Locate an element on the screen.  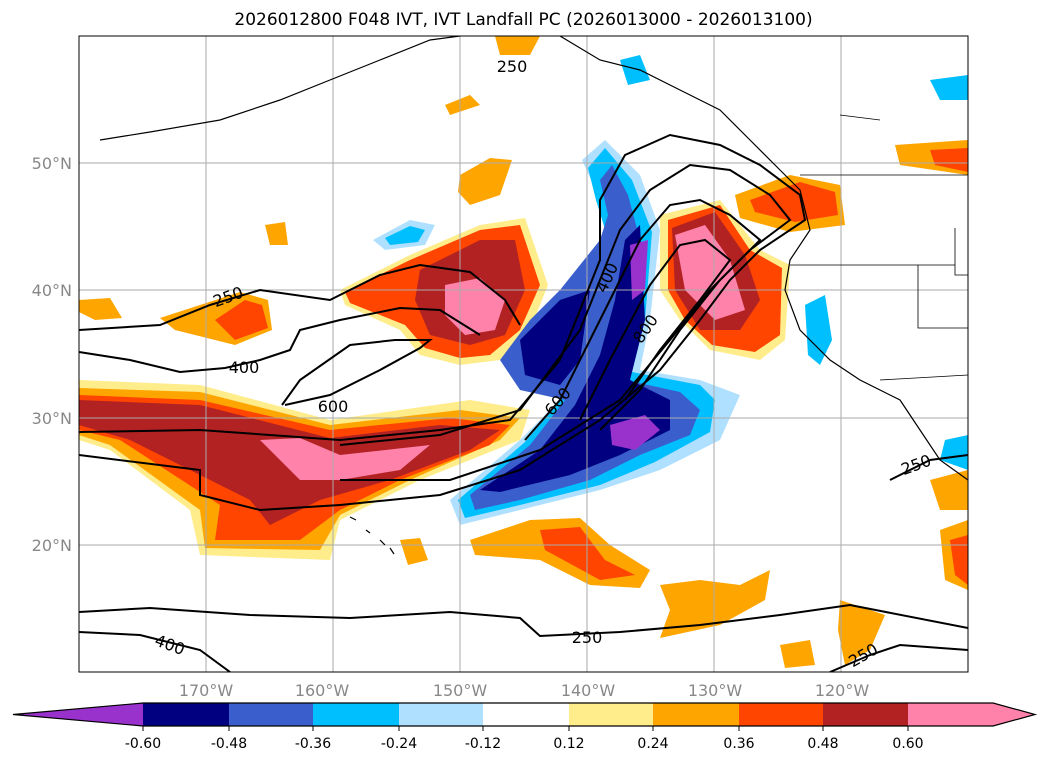
shade-cyan-coast is located at coordinates (818, 330).